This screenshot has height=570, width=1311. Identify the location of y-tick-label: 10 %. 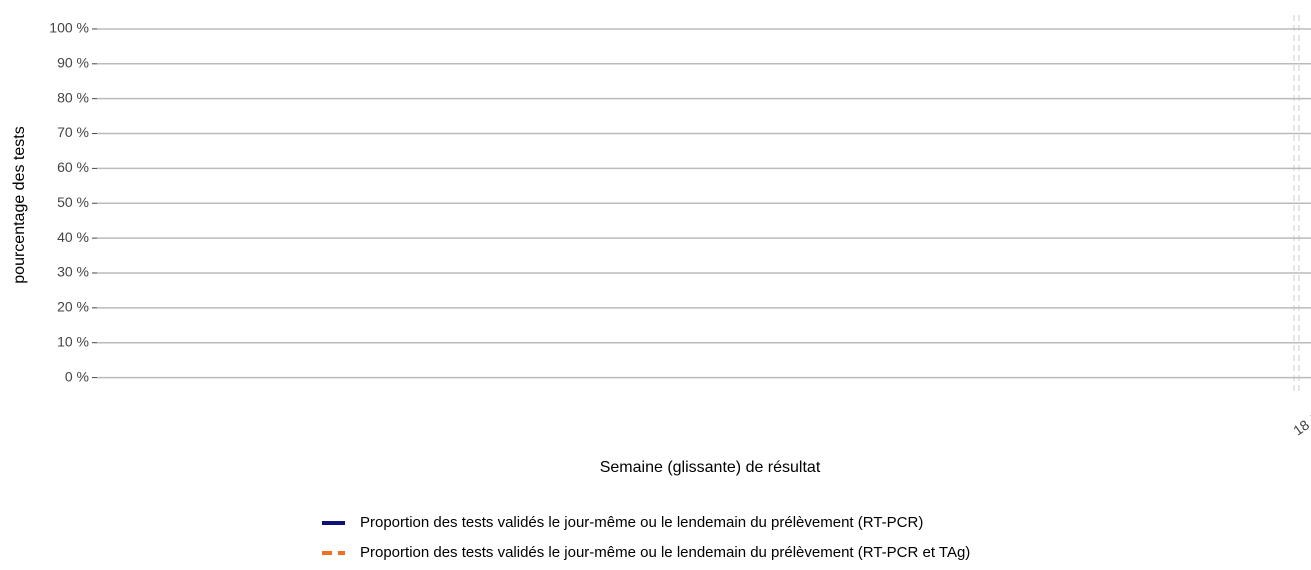
(73, 341).